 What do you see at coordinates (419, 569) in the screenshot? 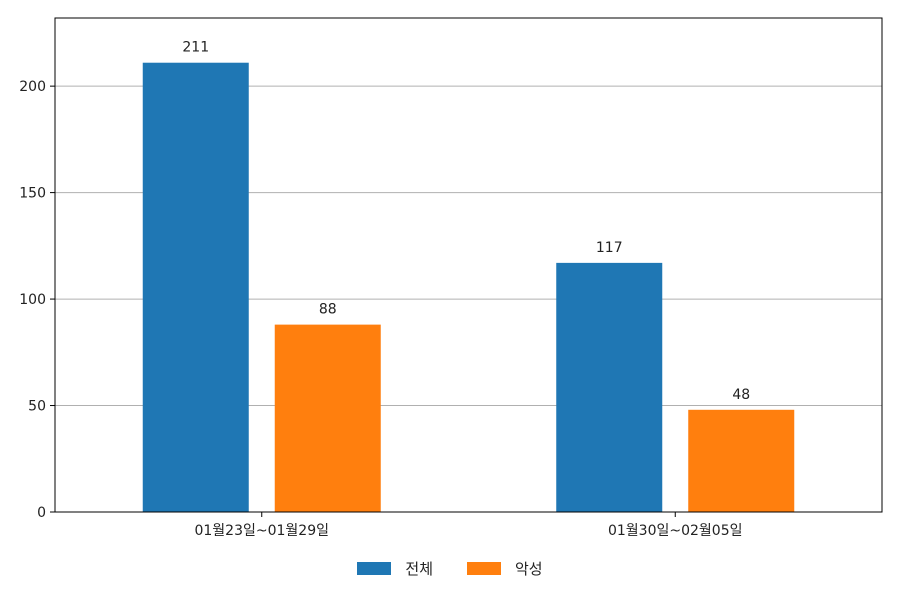
I see `legend-label-total: 전체` at bounding box center [419, 569].